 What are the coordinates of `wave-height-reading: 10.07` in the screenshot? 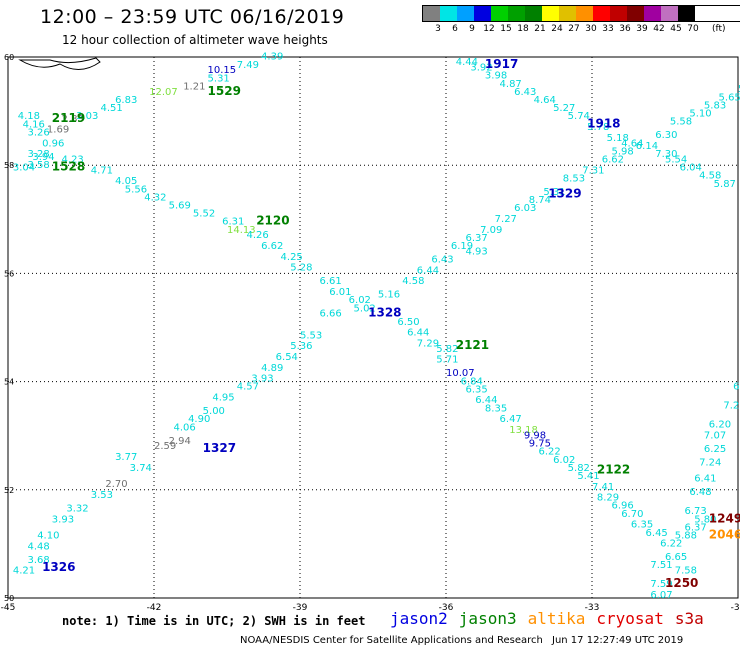 It's located at (460, 373).